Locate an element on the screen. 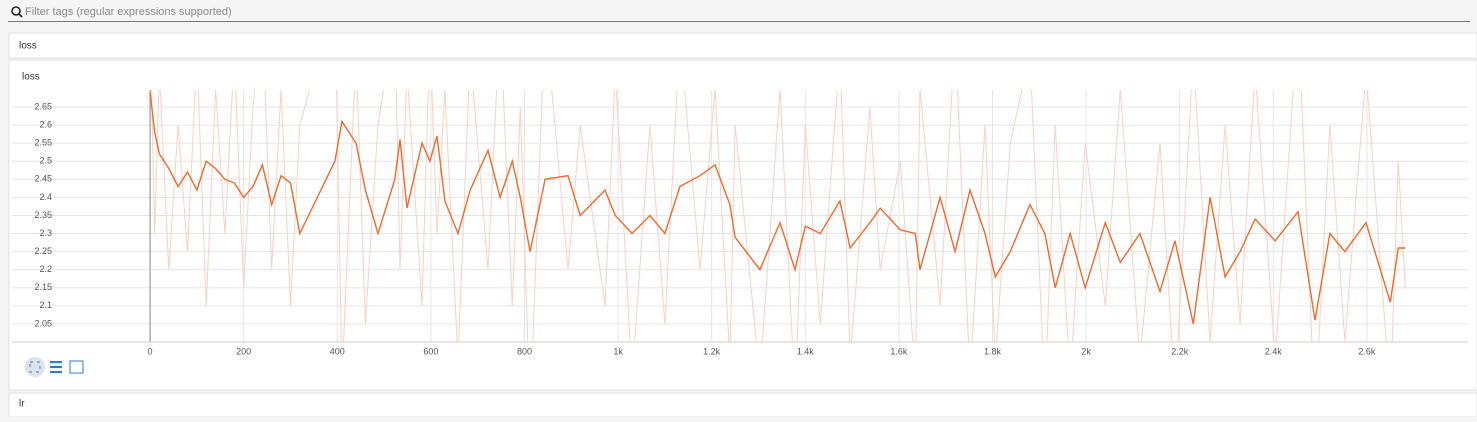 Image resolution: width=1477 pixels, height=422 pixels. section-title: lr is located at coordinates (22, 404).